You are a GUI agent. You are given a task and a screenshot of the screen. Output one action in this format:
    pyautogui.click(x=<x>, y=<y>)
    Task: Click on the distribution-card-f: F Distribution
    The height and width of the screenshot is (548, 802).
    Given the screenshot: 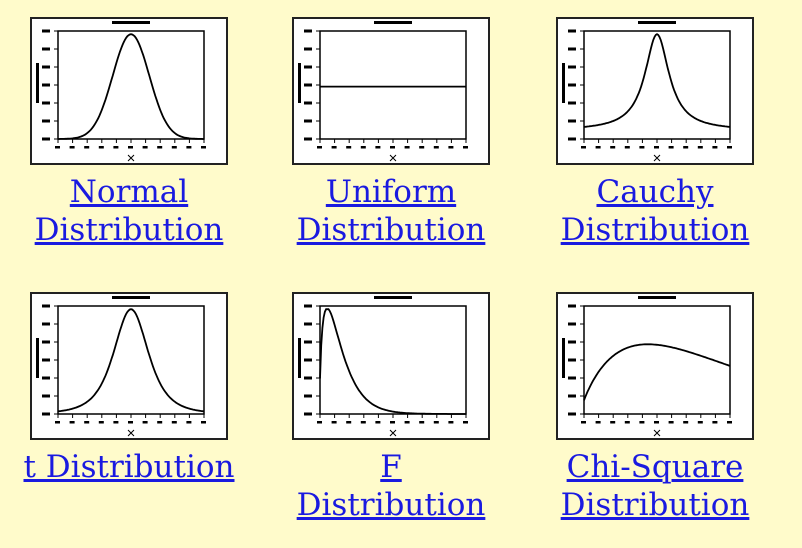 What is the action you would take?
    pyautogui.click(x=391, y=408)
    